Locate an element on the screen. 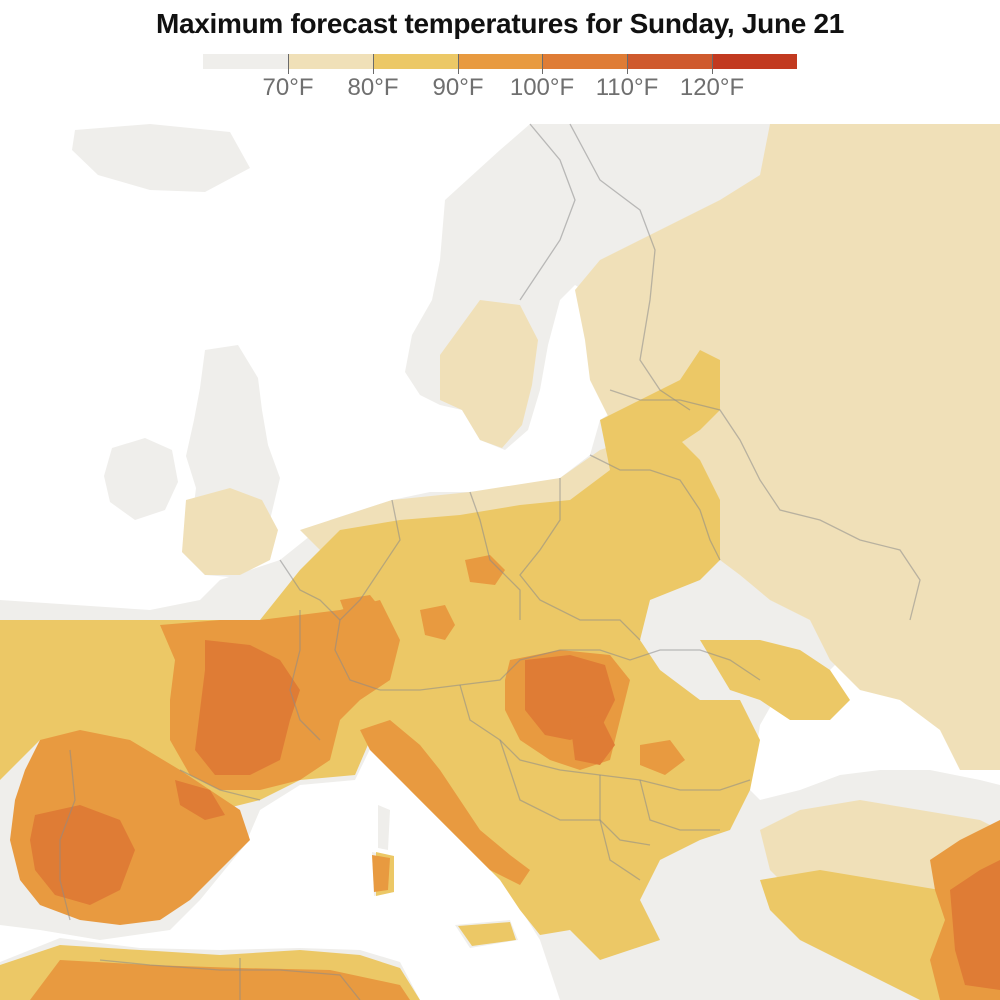  legend-color-bar is located at coordinates (500, 61).